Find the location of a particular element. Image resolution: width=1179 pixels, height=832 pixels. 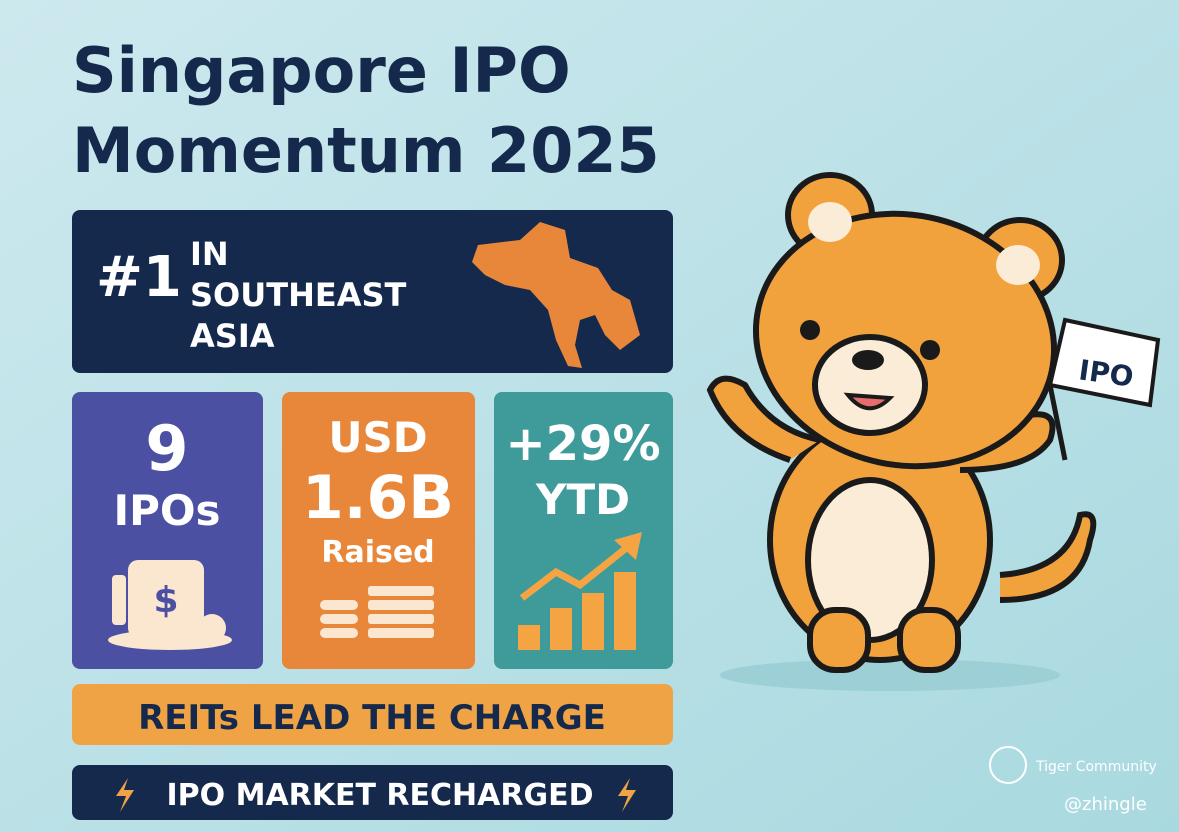

banner-text: REITs LEAD THE CHARGE is located at coordinates (372, 718).